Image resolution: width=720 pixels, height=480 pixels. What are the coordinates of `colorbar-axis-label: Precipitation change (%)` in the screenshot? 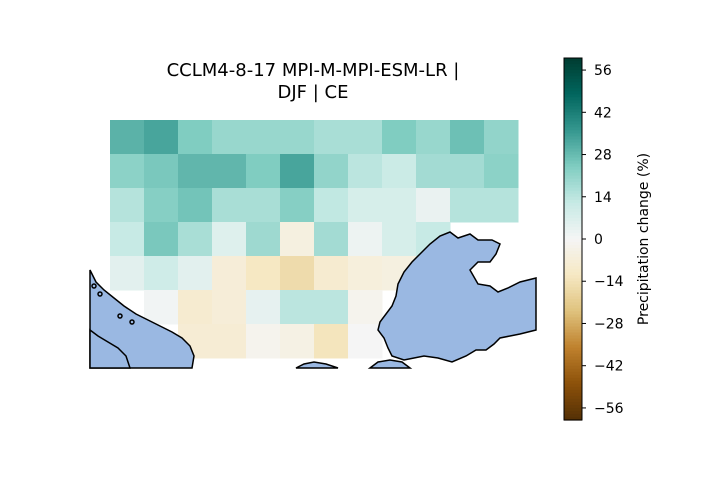 It's located at (644, 239).